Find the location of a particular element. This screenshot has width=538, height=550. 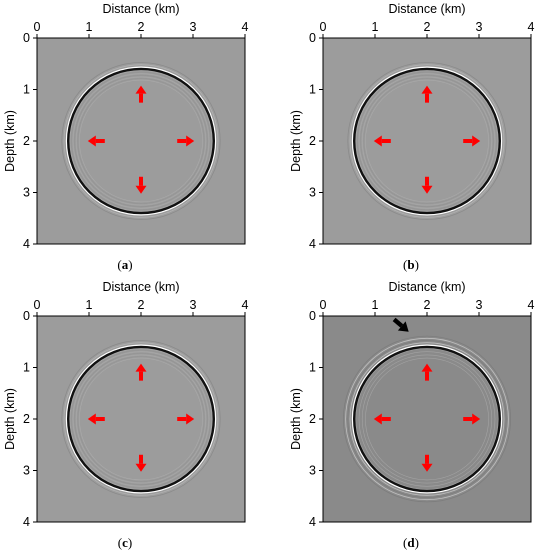

panel-caption: (a) is located at coordinates (124, 264).